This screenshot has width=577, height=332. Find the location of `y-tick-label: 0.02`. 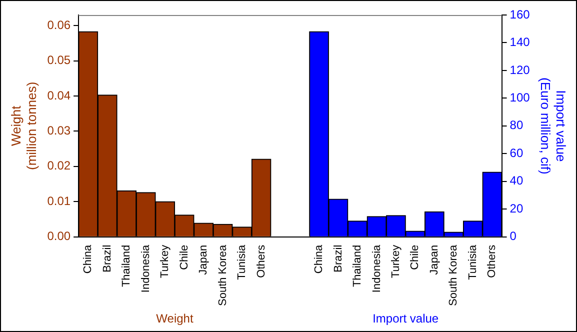

y-tick-label: 0.02 is located at coordinates (59, 165).